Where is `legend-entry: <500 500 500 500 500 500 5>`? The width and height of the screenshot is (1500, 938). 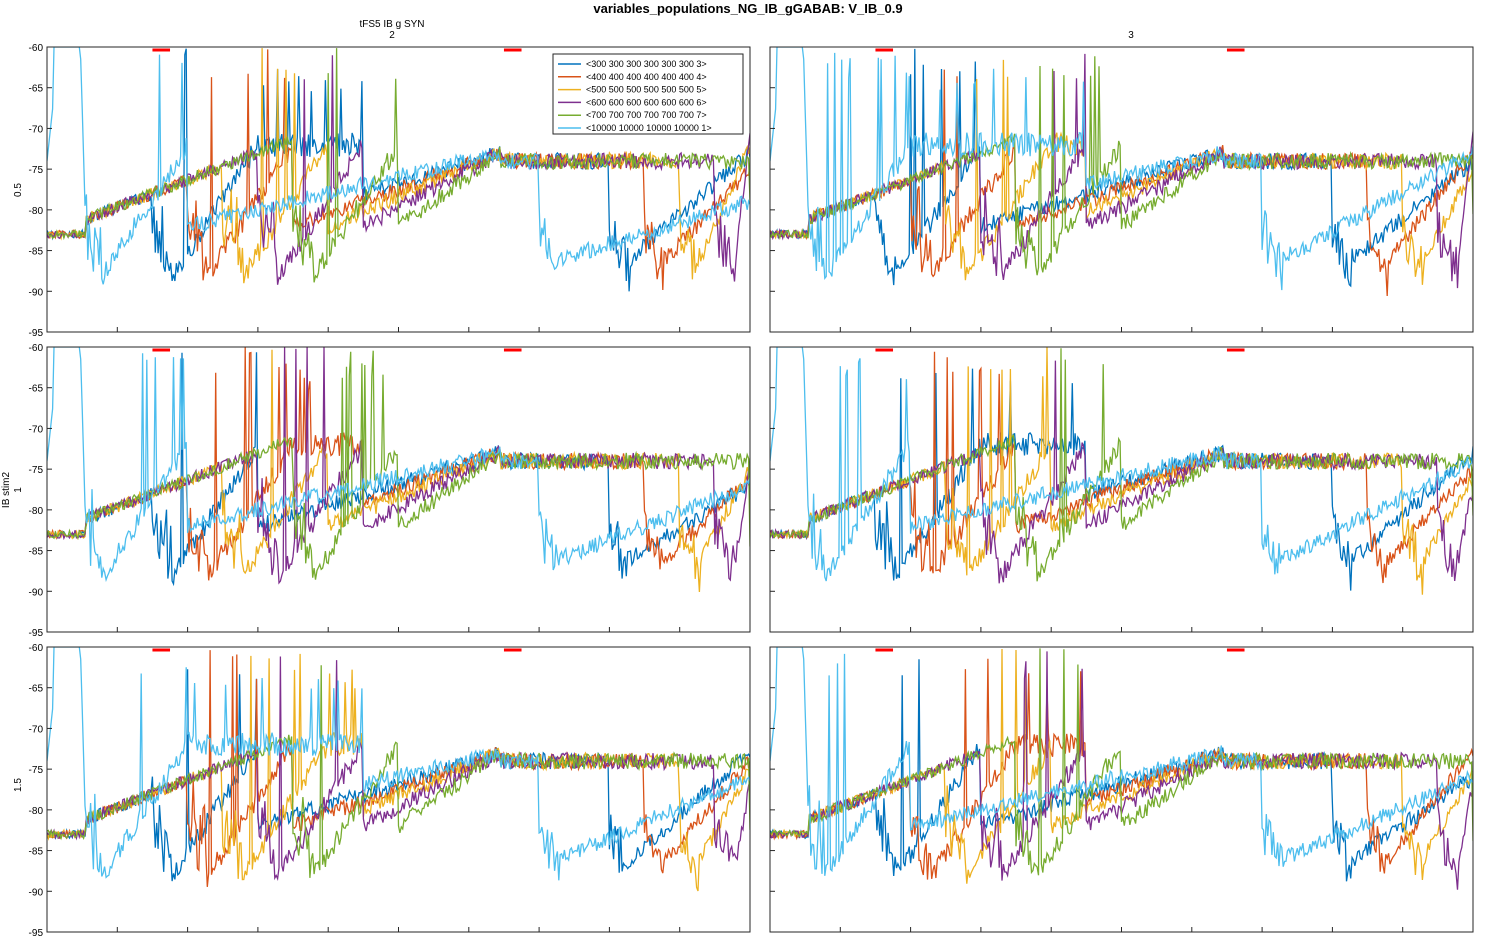 legend-entry: <500 500 500 500 500 500 5> is located at coordinates (646, 90).